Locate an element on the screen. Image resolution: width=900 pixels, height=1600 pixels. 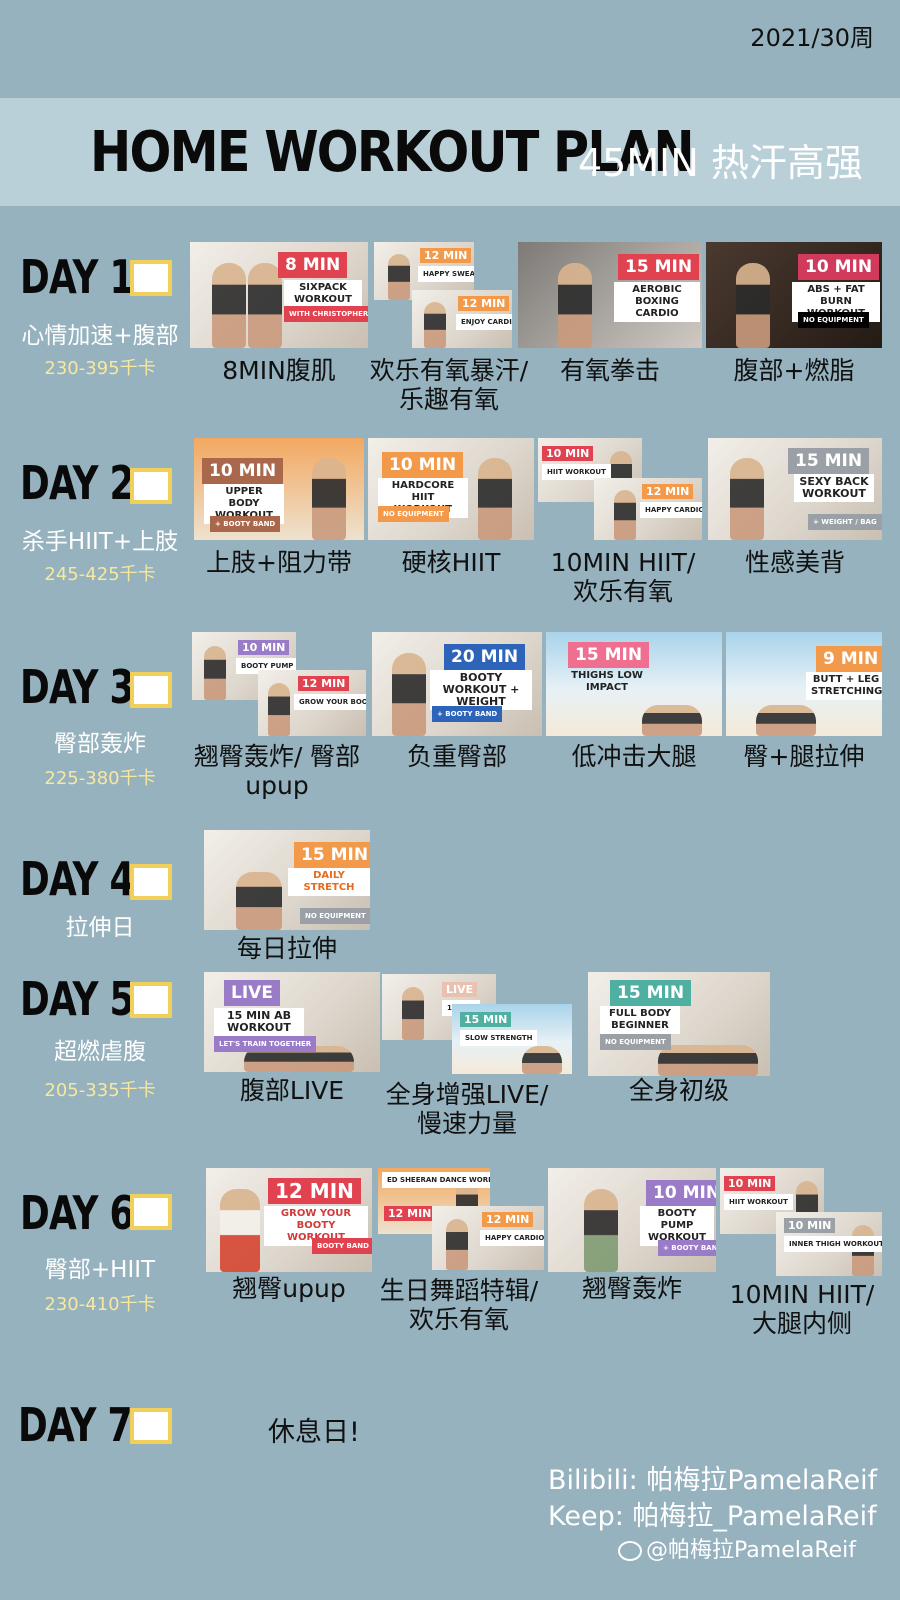
duration-badge: LIVE is located at coordinates (252, 993).